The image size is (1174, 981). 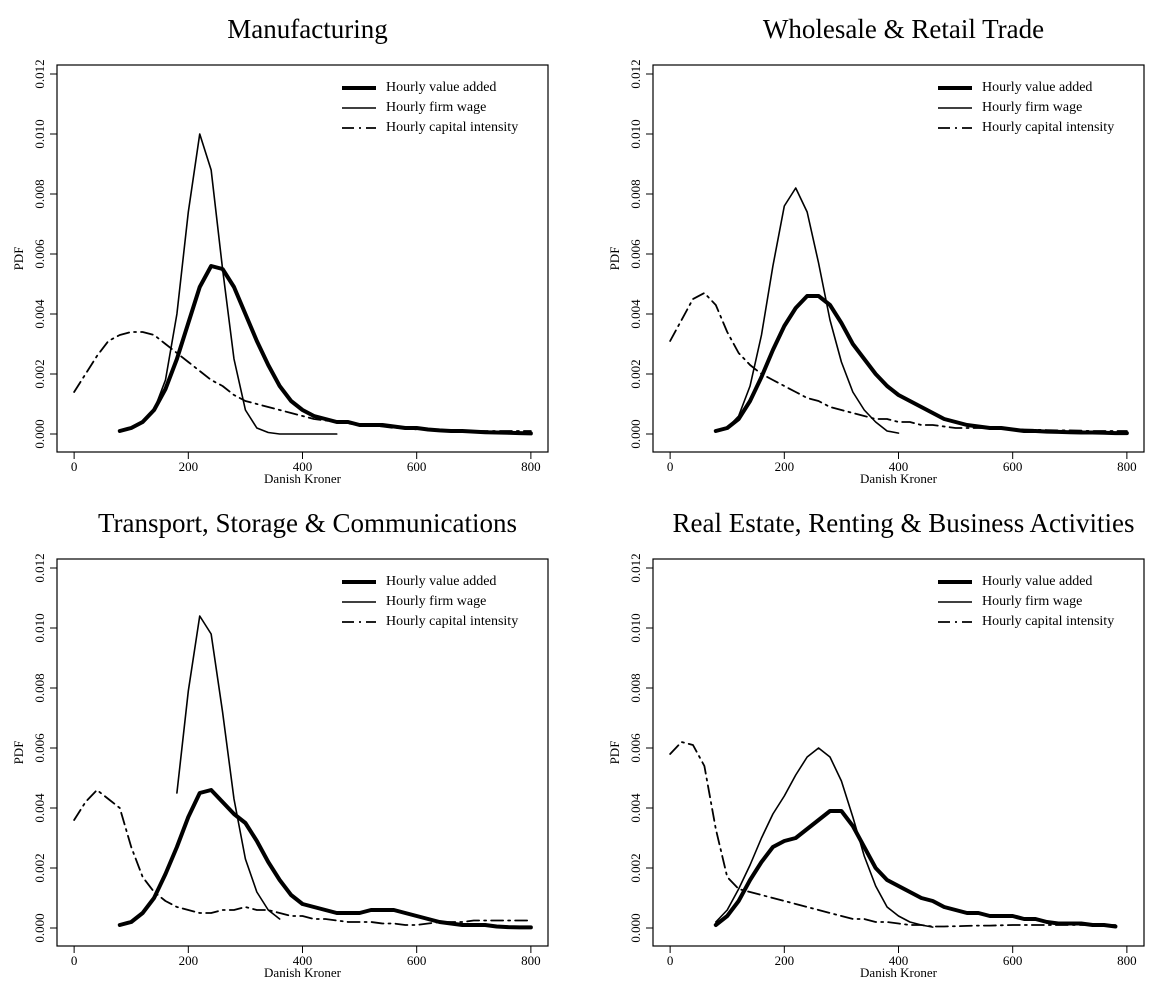 What do you see at coordinates (307, 29) in the screenshot?
I see `chart-title: Manufacturing` at bounding box center [307, 29].